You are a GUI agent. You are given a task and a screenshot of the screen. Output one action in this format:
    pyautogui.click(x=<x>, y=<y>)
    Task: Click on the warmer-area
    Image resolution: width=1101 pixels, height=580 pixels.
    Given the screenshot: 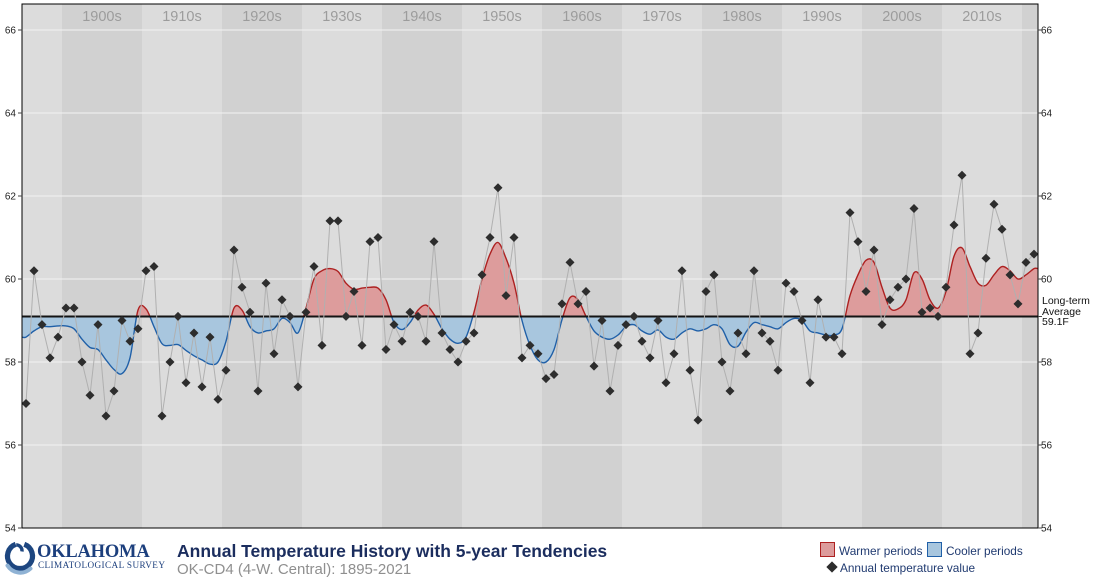 What is the action you would take?
    pyautogui.click(x=530, y=279)
    